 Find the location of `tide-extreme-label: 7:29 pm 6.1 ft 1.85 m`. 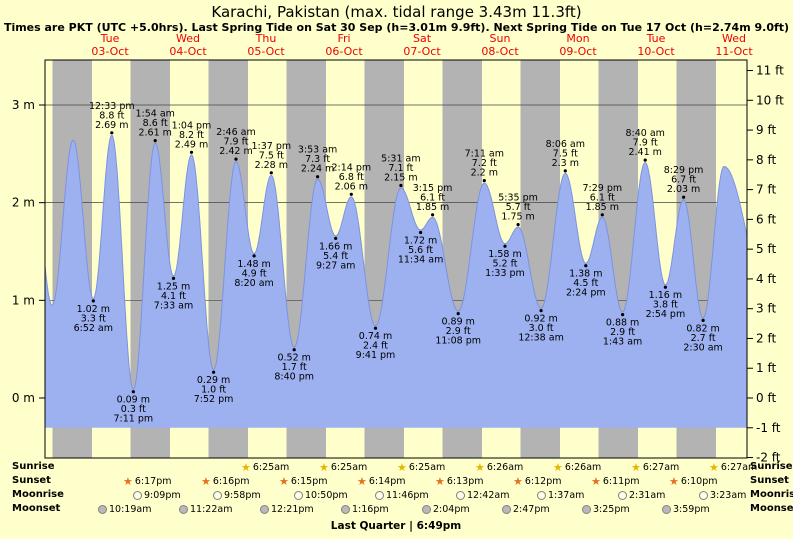

tide-extreme-label: 7:29 pm 6.1 ft 1.85 m is located at coordinates (602, 198).